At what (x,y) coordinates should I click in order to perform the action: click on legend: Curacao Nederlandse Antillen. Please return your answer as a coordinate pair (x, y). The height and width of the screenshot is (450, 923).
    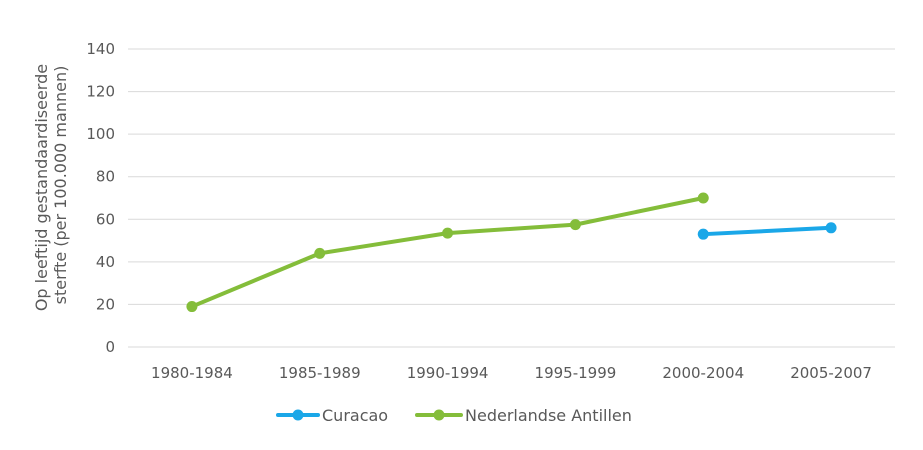
    Looking at the image, I should click on (454, 415).